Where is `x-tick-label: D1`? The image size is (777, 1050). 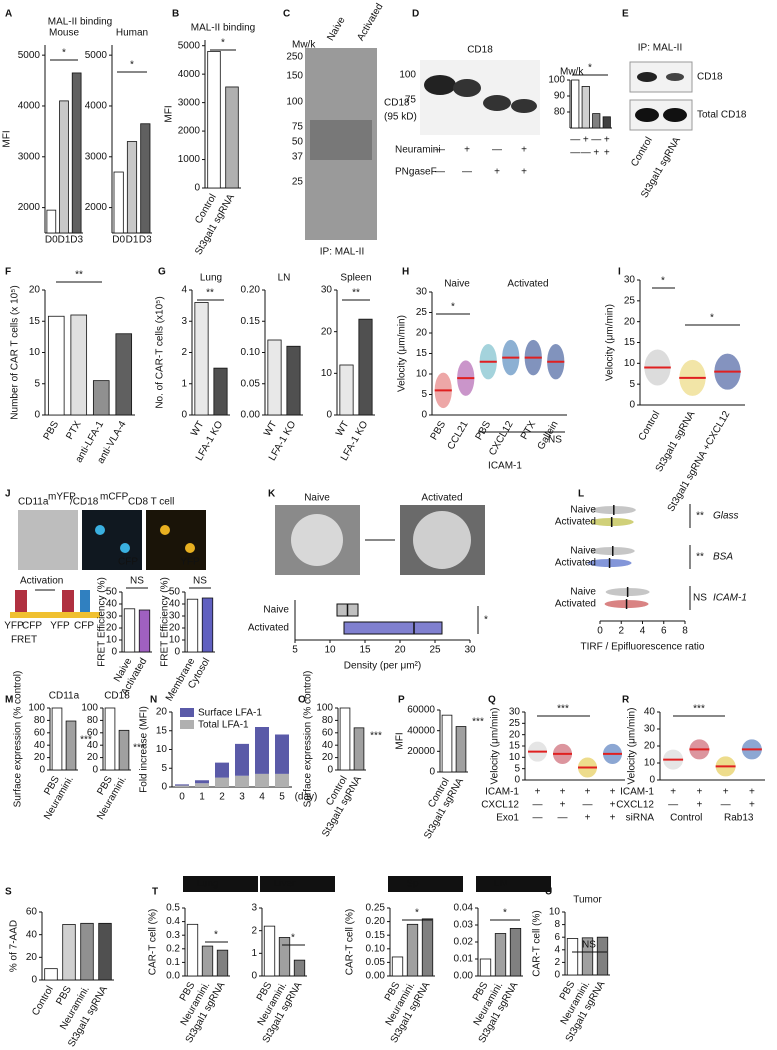 x-tick-label: D1 is located at coordinates (132, 240).